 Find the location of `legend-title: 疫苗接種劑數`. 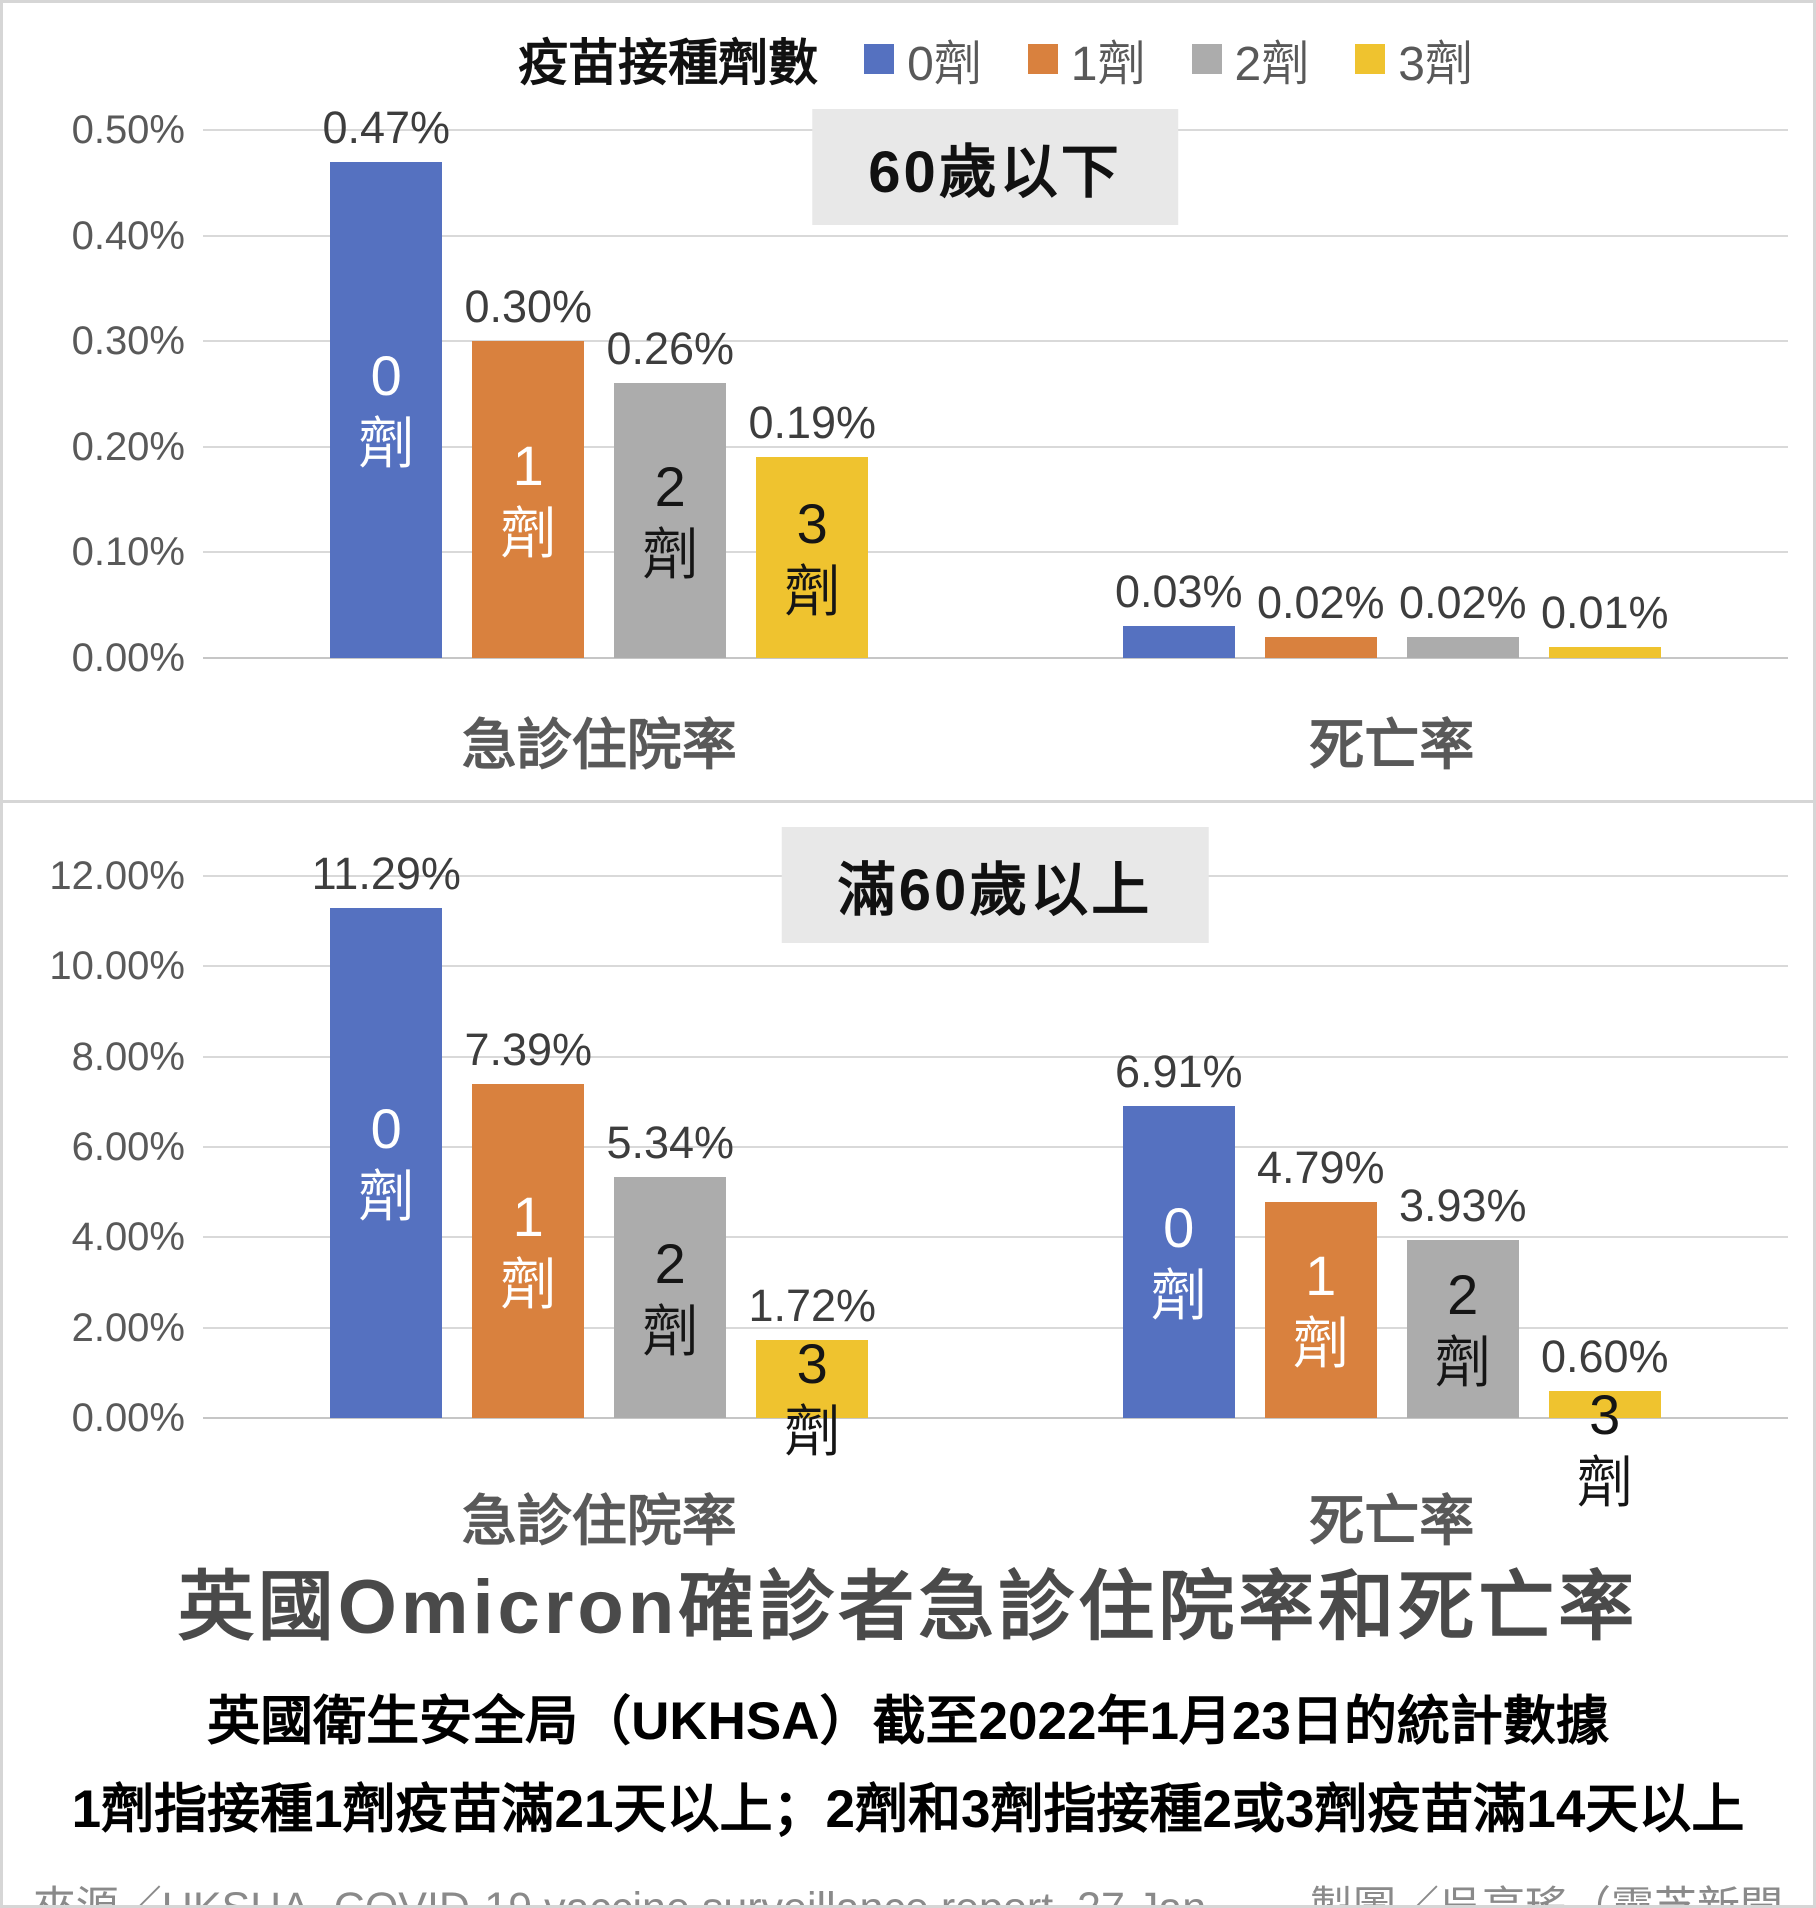

legend-title: 疫苗接種劑數 is located at coordinates (668, 63).